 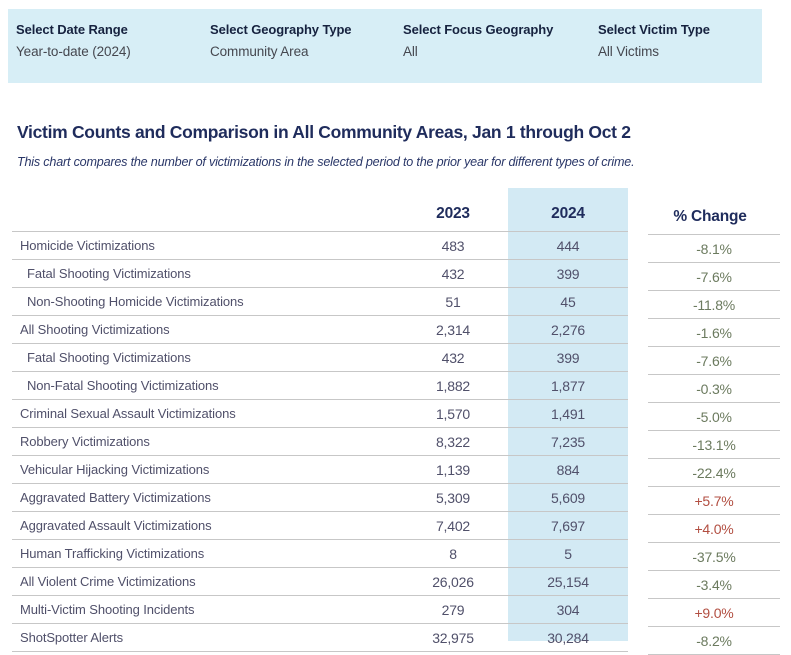 I want to click on filter-date-range-value: Year-to-date (2024), so click(x=73, y=51).